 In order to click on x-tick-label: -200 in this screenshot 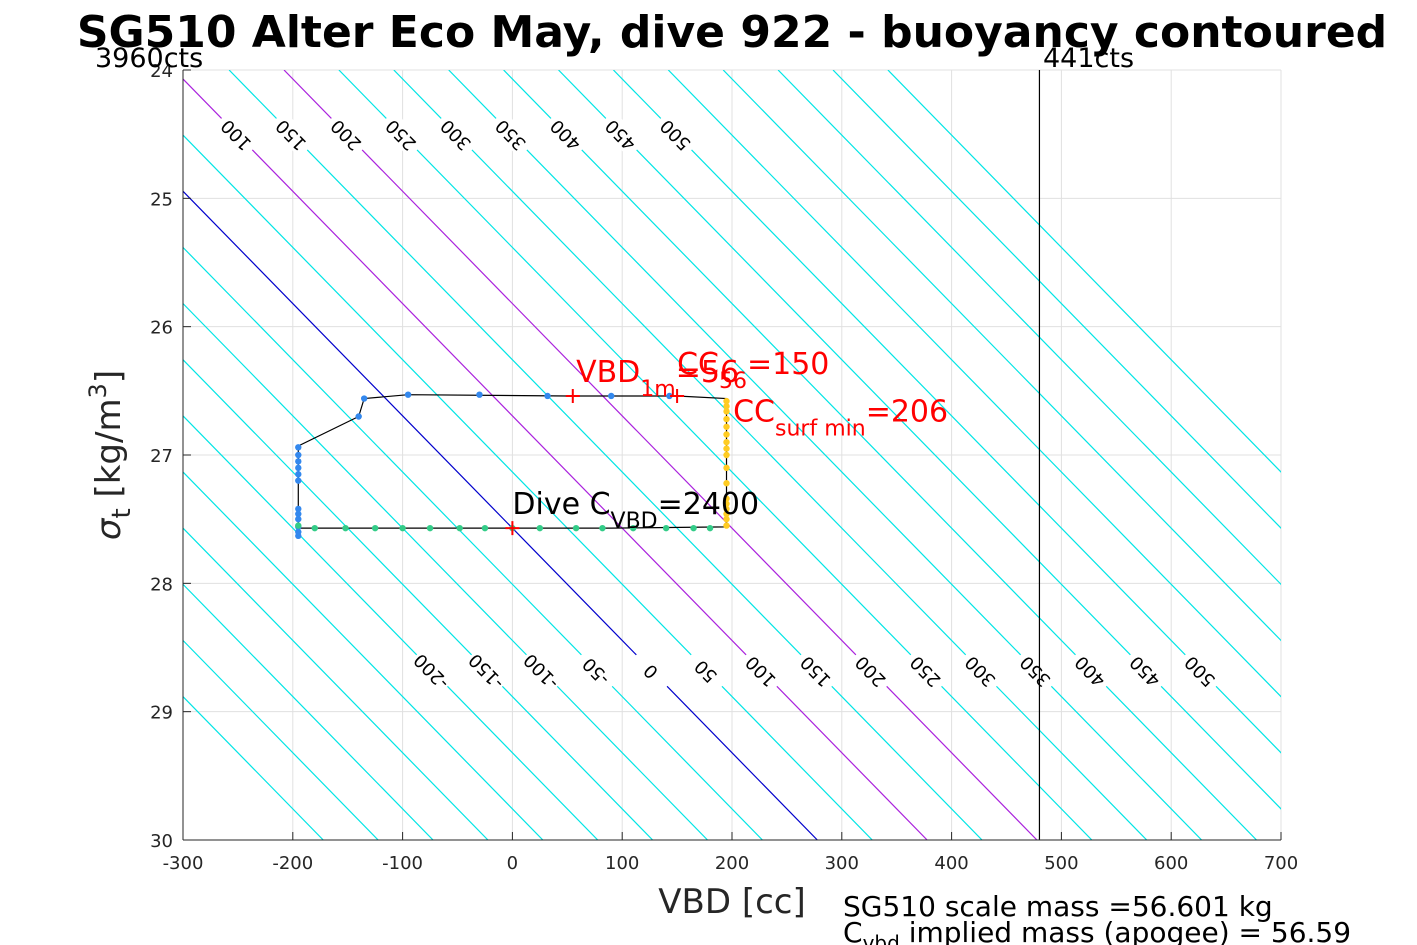, I will do `click(292, 863)`.